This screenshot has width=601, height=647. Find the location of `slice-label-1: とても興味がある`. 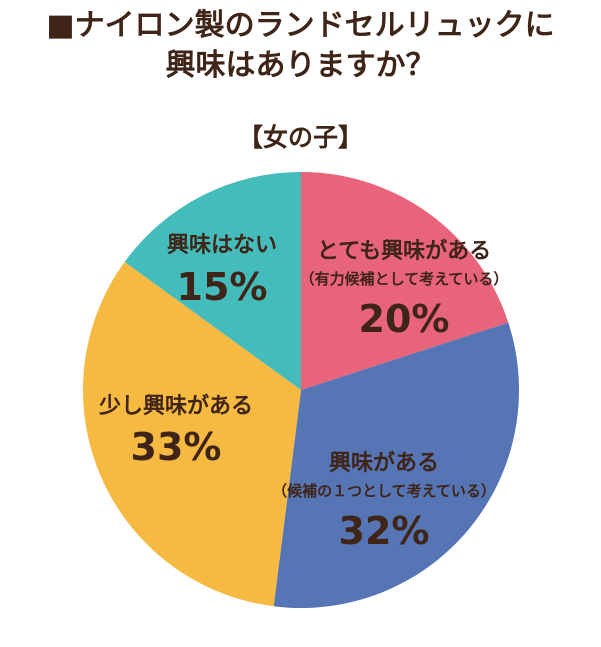

slice-label-1: とても興味がある is located at coordinates (404, 251).